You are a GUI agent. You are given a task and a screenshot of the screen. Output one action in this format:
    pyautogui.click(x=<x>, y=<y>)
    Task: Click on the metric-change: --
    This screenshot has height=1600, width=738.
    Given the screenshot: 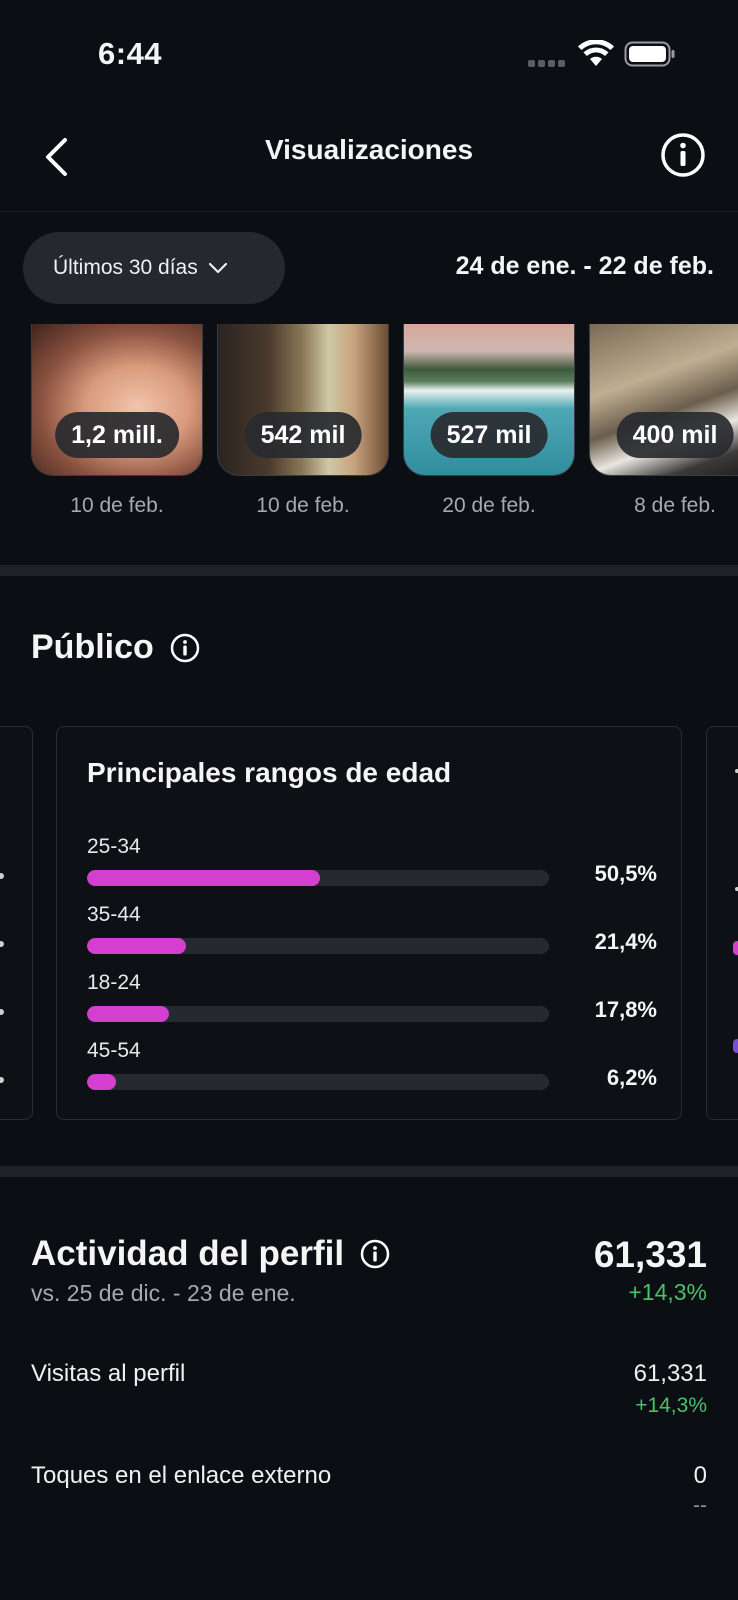 What is the action you would take?
    pyautogui.click(x=700, y=1505)
    